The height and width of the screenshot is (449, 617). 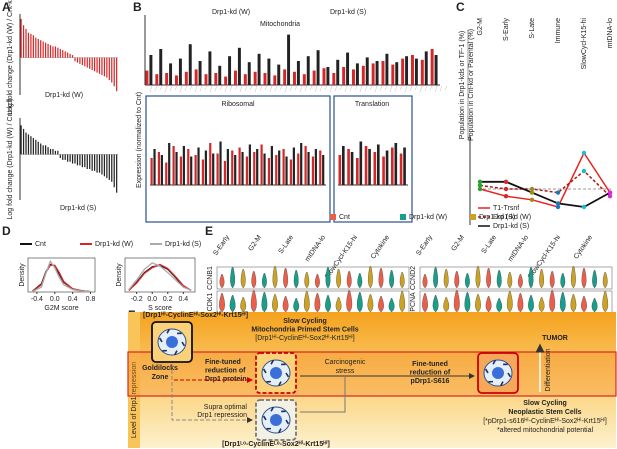 What do you see at coordinates (315, 248) in the screenshot?
I see `cluster-label: mtDNA-lo` at bounding box center [315, 248].